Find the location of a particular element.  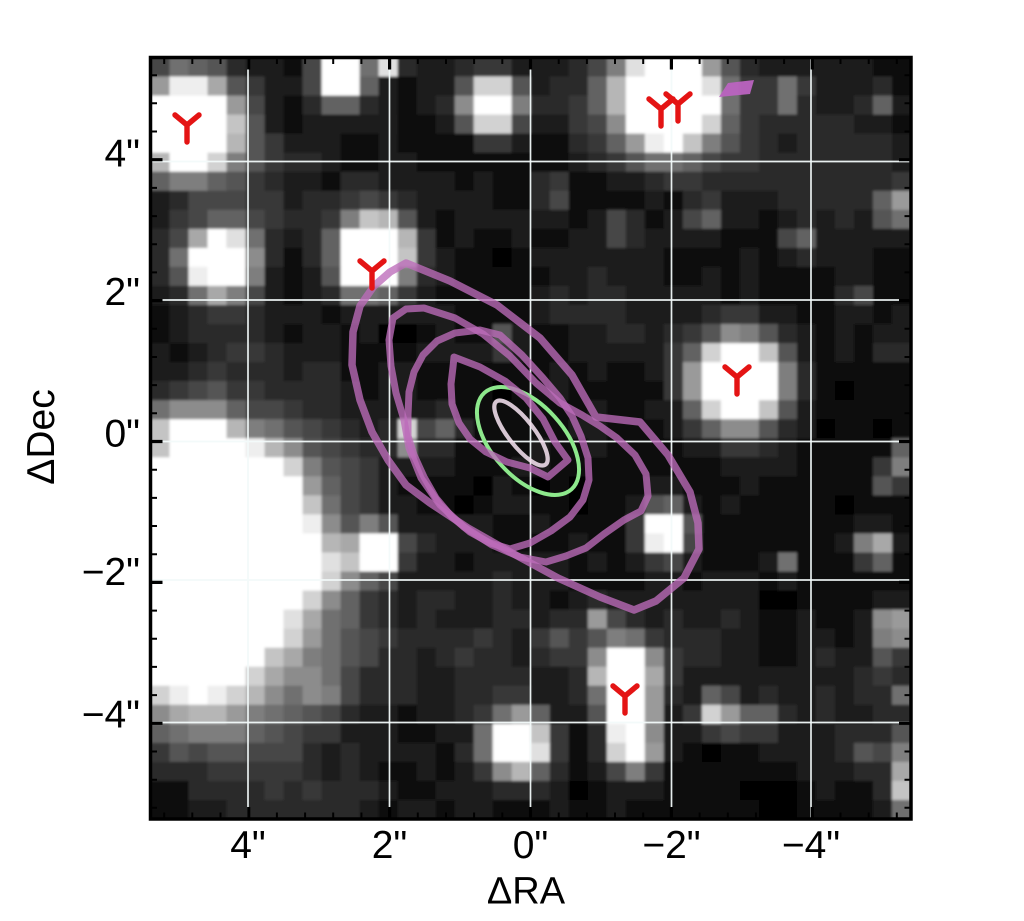

svg-text: ΔRA is located at coordinates (526, 892).